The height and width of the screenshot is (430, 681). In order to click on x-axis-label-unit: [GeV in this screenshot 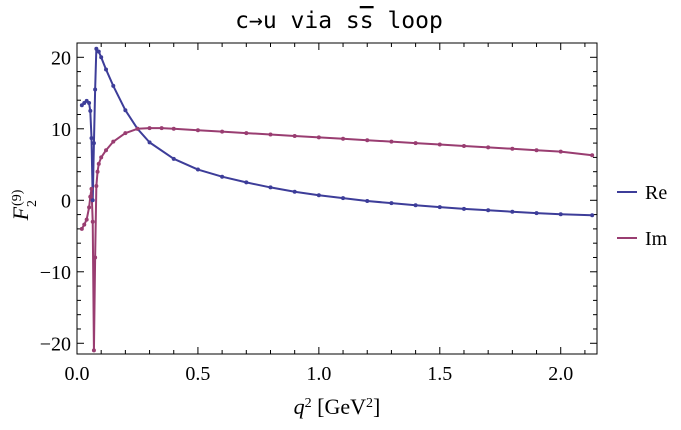, I will do `click(339, 406)`.